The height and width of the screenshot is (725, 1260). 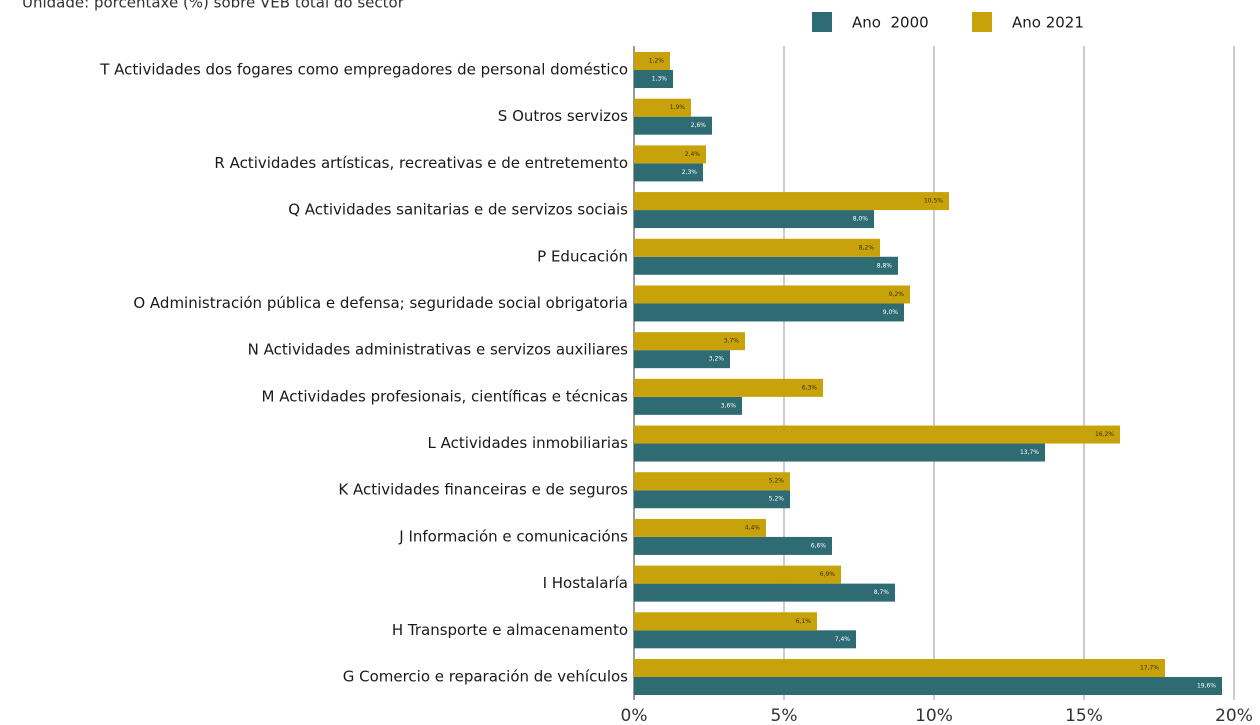 I want to click on y-tick-label: P Educación, so click(x=582, y=256).